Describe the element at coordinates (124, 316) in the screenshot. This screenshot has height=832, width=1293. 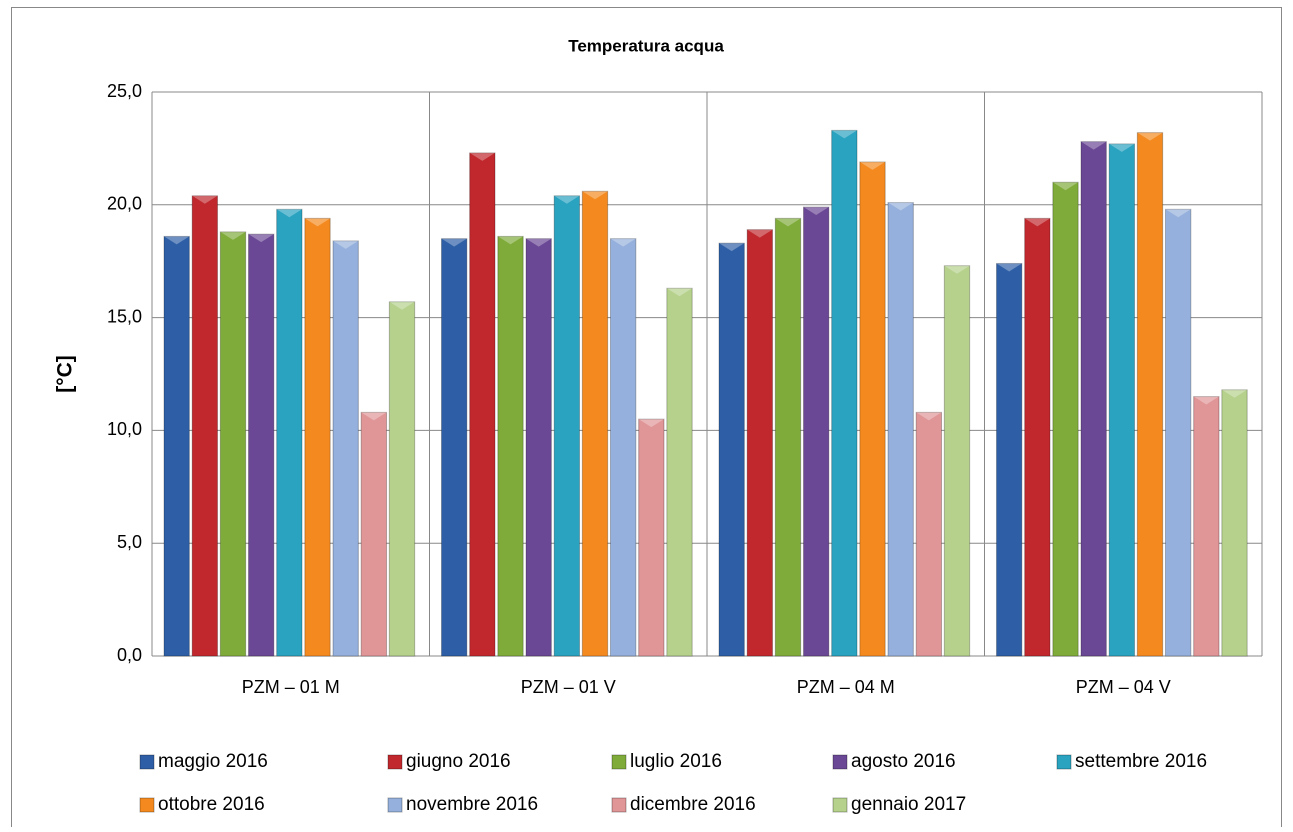
I see `y-tick-label: 15,0` at that location.